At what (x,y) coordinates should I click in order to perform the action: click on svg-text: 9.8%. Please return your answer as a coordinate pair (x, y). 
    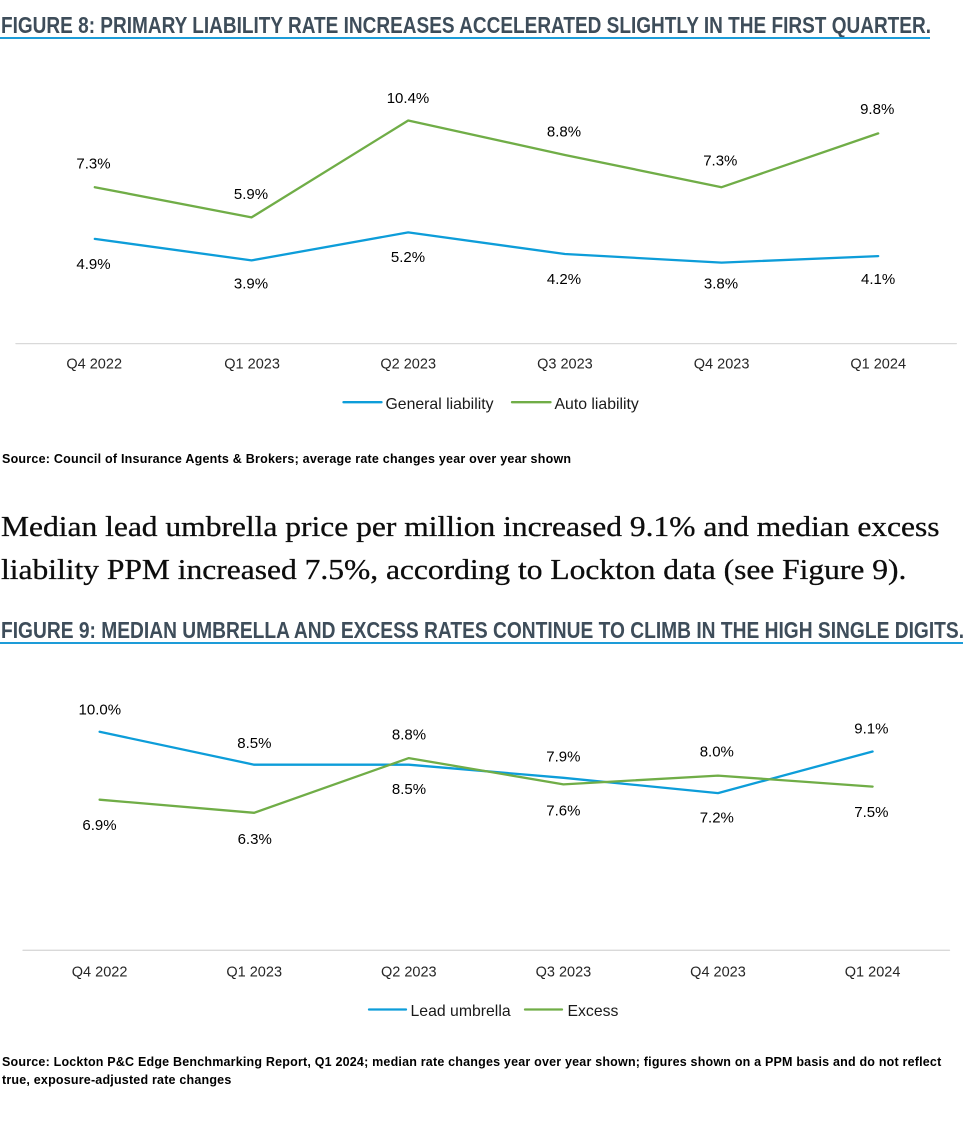
    Looking at the image, I should click on (877, 109).